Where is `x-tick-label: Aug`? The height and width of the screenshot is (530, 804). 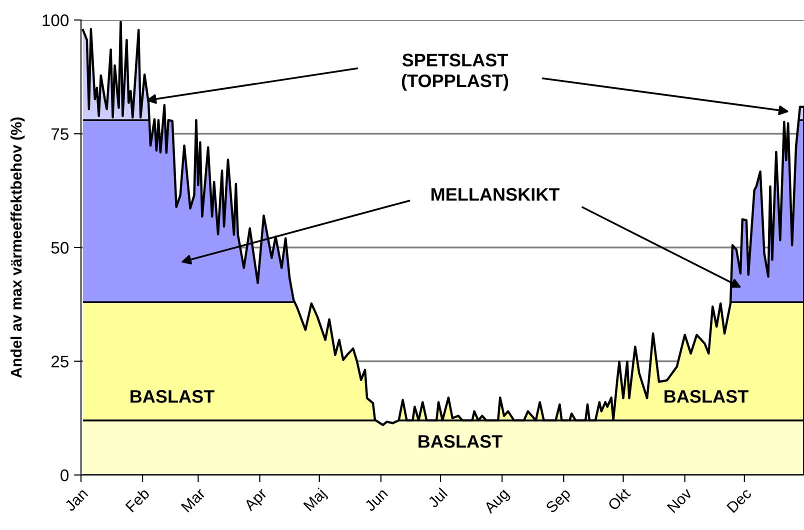 x-tick-label: Aug is located at coordinates (497, 502).